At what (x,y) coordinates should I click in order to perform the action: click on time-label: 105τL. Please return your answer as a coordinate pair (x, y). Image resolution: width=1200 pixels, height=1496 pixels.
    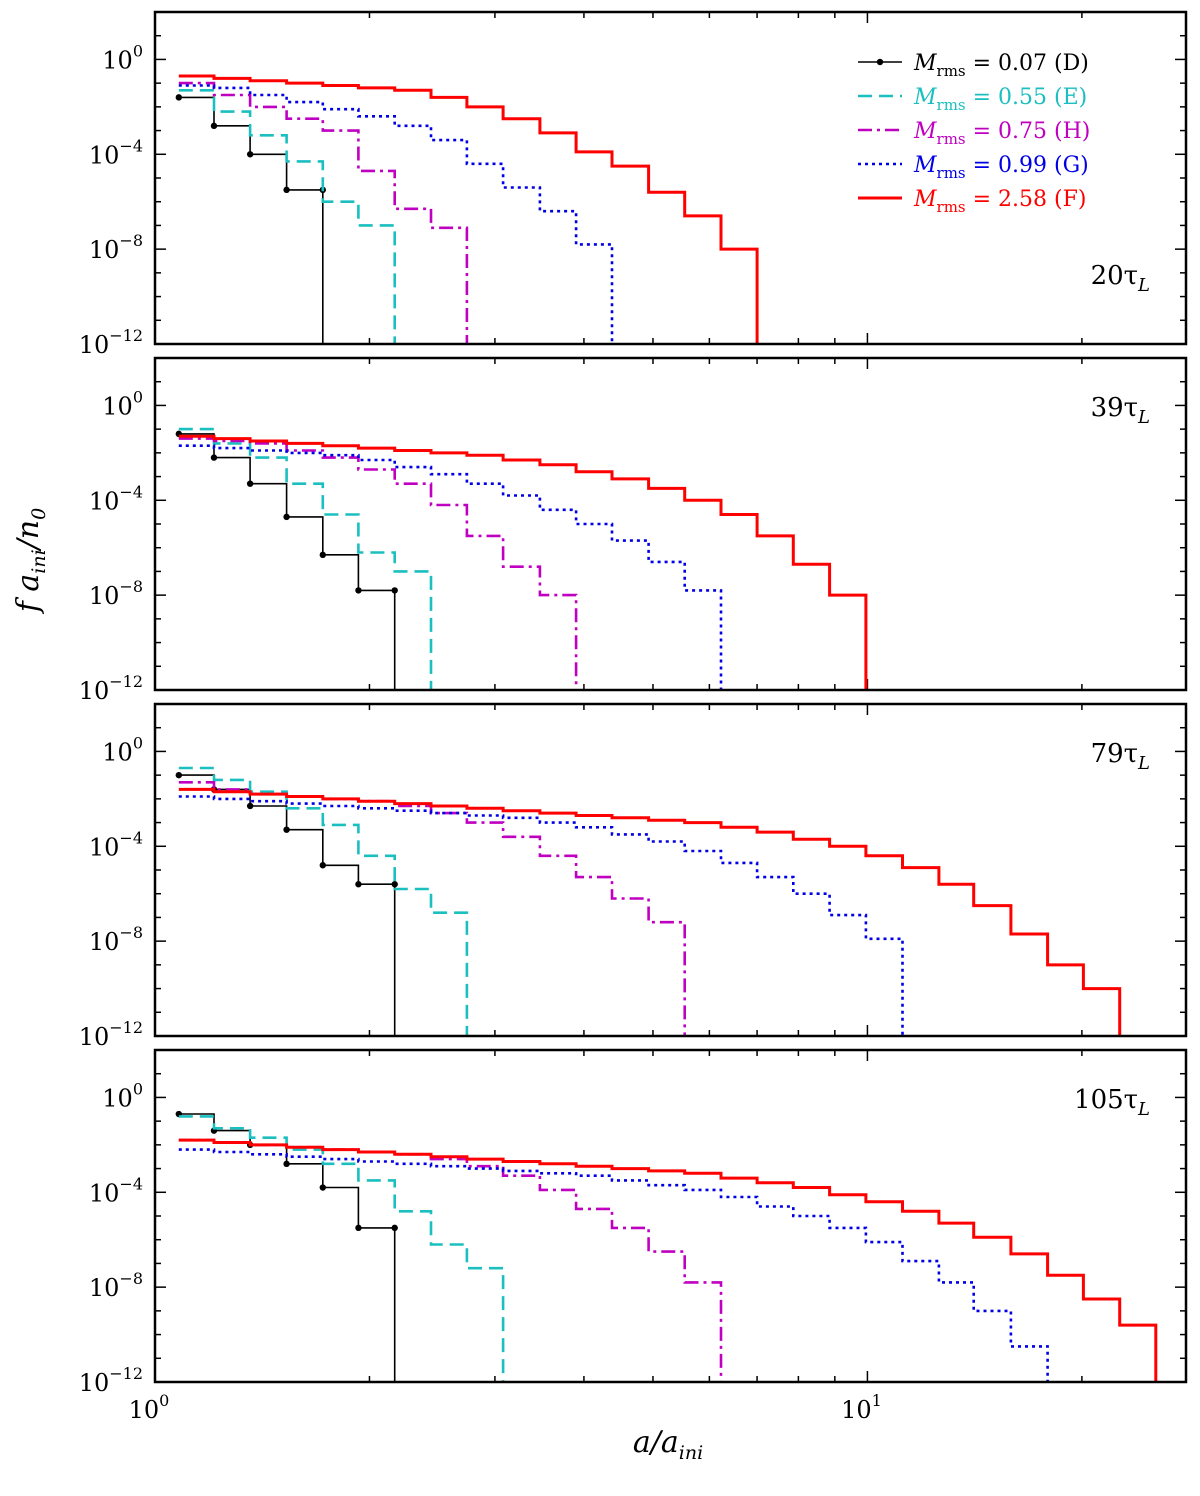
    Looking at the image, I should click on (1112, 1102).